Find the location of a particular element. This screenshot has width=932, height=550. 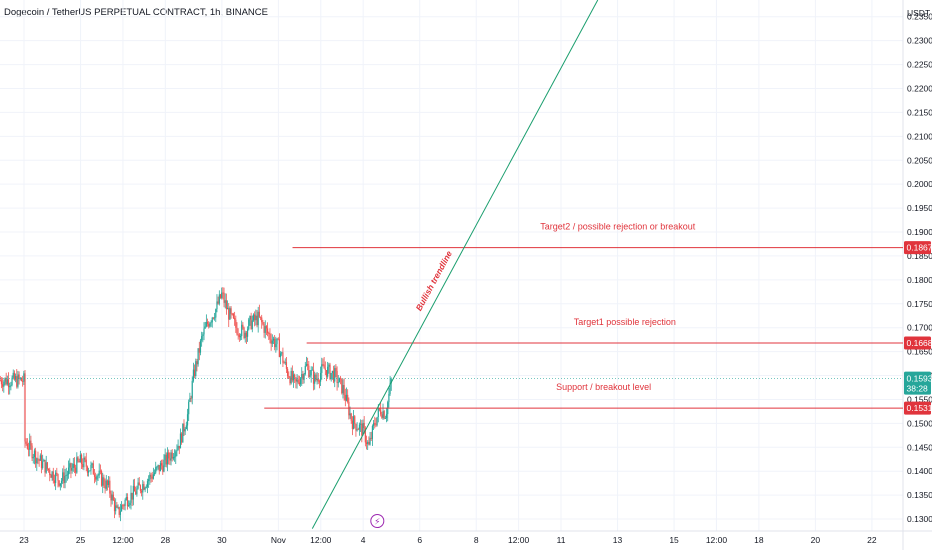

event-marker: ⚡ is located at coordinates (377, 521).